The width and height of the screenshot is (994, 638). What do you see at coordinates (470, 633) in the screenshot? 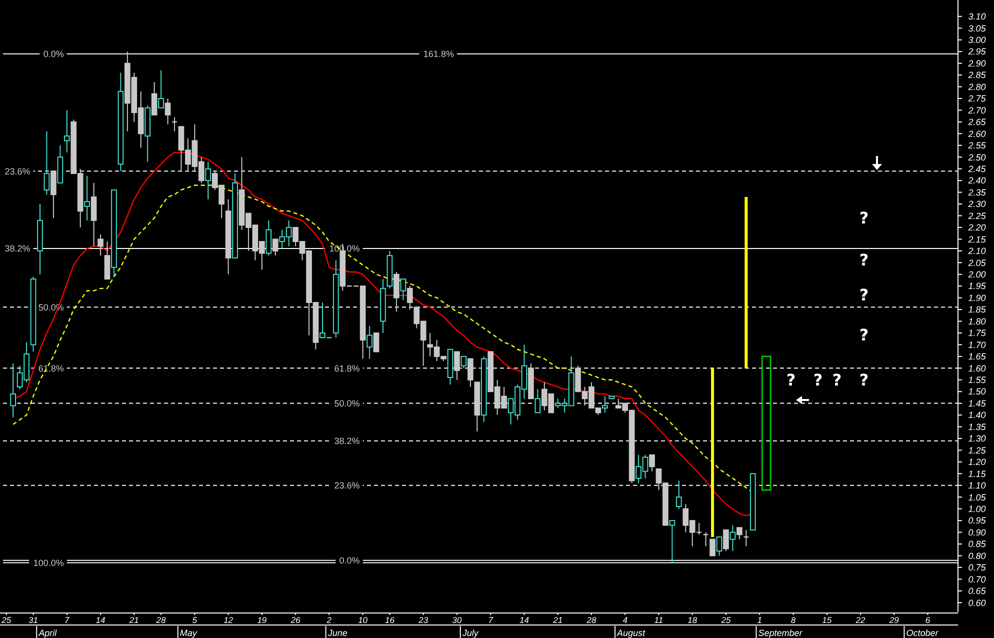
I see `text: July` at bounding box center [470, 633].